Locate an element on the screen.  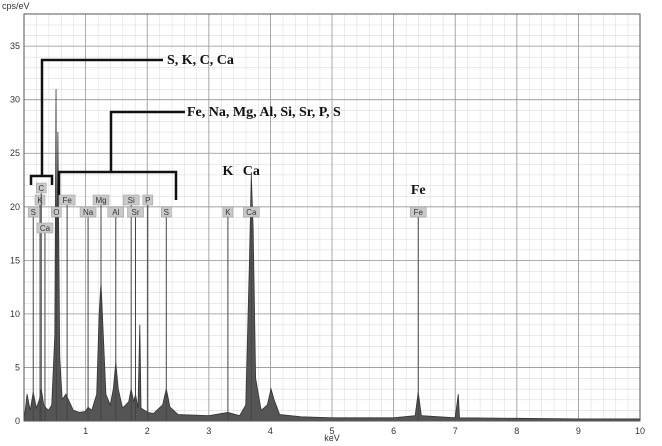
peak-label: Fe is located at coordinates (418, 190).